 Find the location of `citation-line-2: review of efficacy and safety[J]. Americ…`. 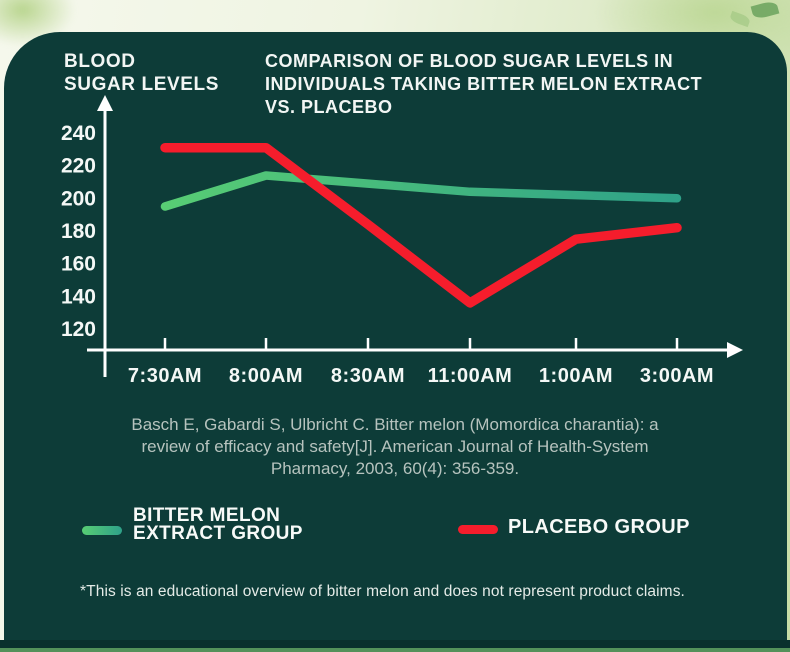

citation-line-2: review of efficacy and safety[J]. Americ… is located at coordinates (395, 446).